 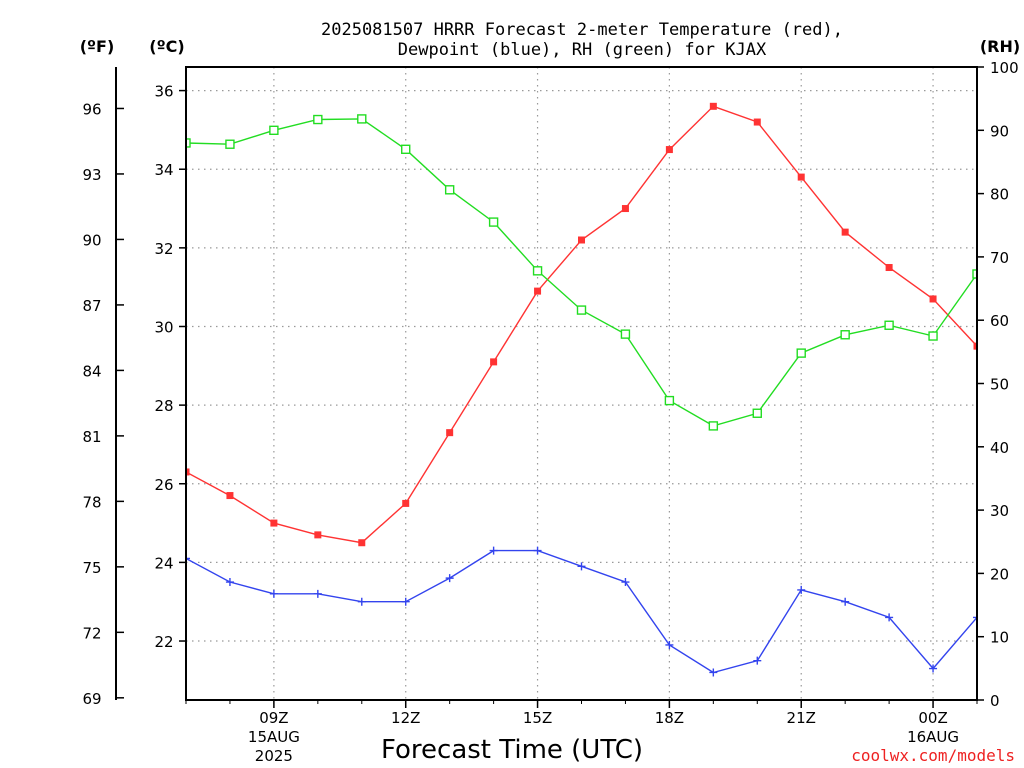 I want to click on rh-tick-label: 0, so click(x=995, y=701).